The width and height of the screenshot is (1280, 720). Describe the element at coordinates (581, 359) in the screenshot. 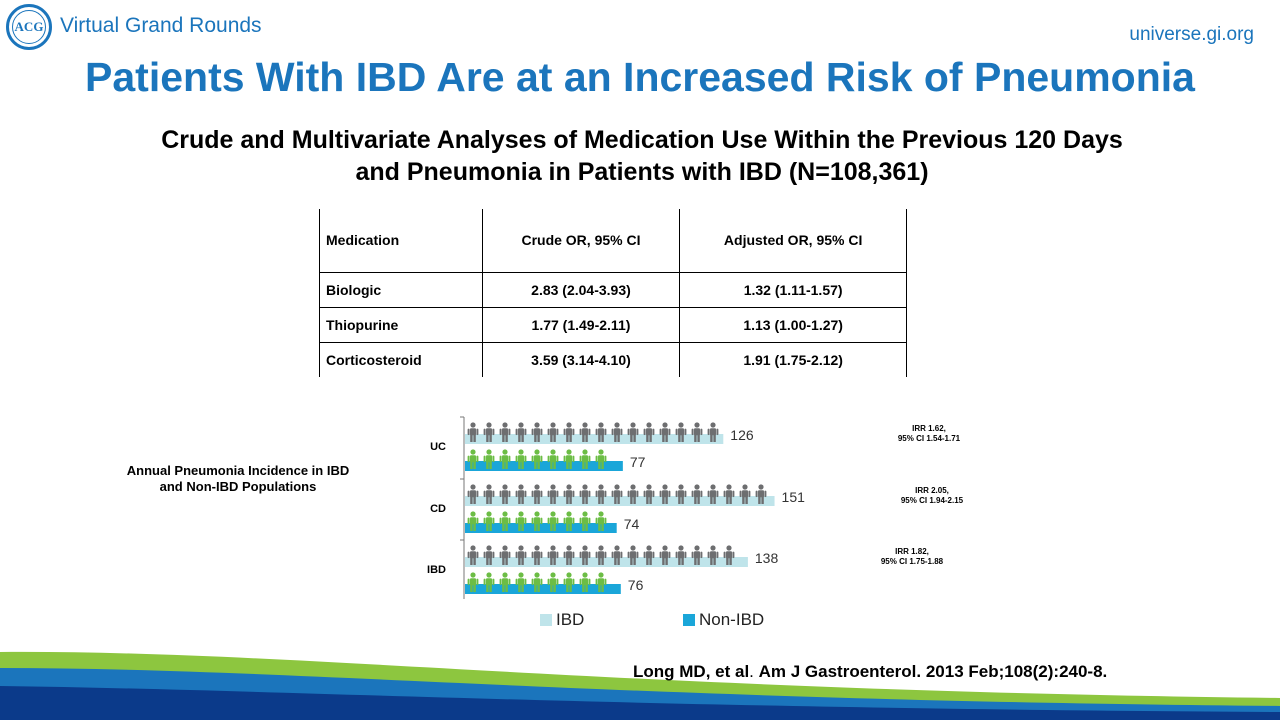

I see `row-crude-or: 3.59 (3.14-4.10)` at that location.